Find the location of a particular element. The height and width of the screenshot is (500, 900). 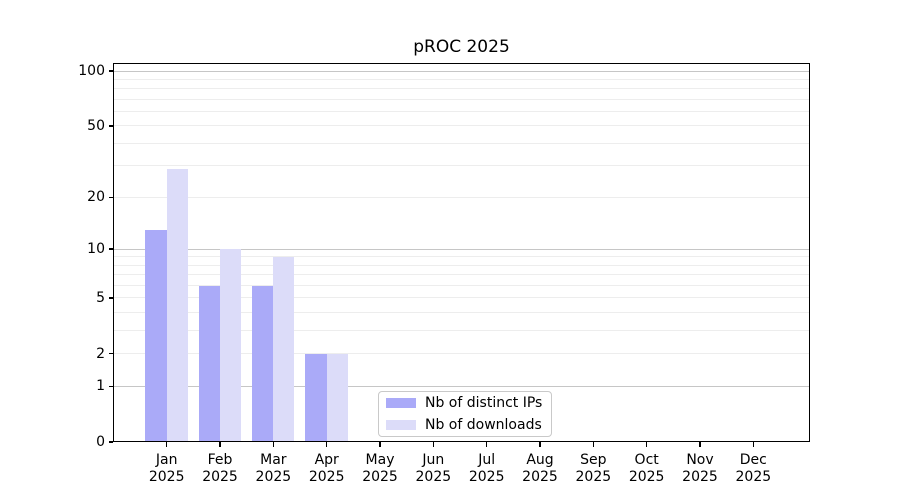

x-tick-label: Jun 2025 is located at coordinates (433, 468).